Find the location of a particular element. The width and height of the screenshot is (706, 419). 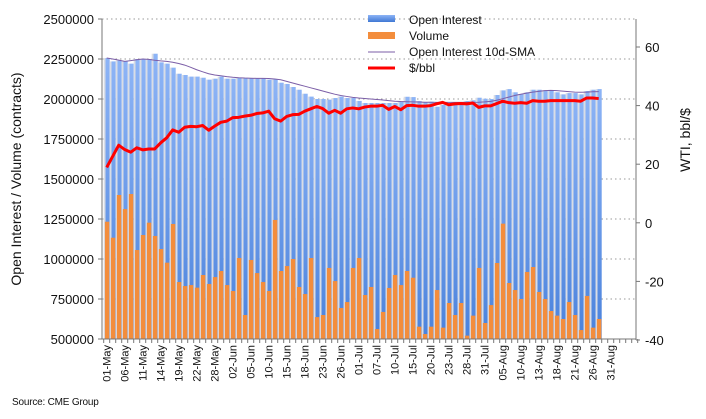

x-tick-label: 06-May is located at coordinates (126, 363).